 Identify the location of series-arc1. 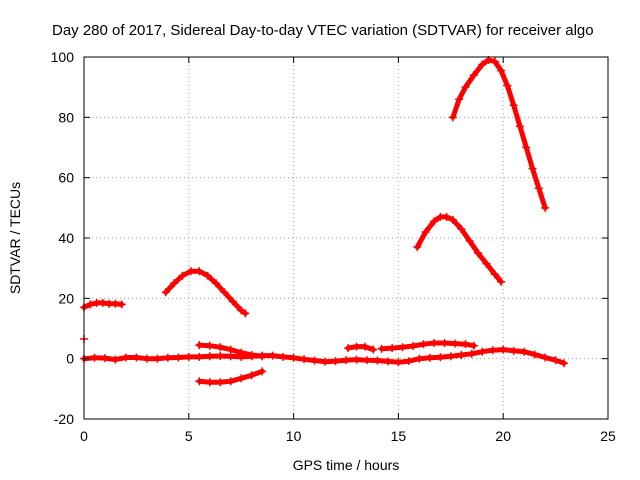
(103, 305).